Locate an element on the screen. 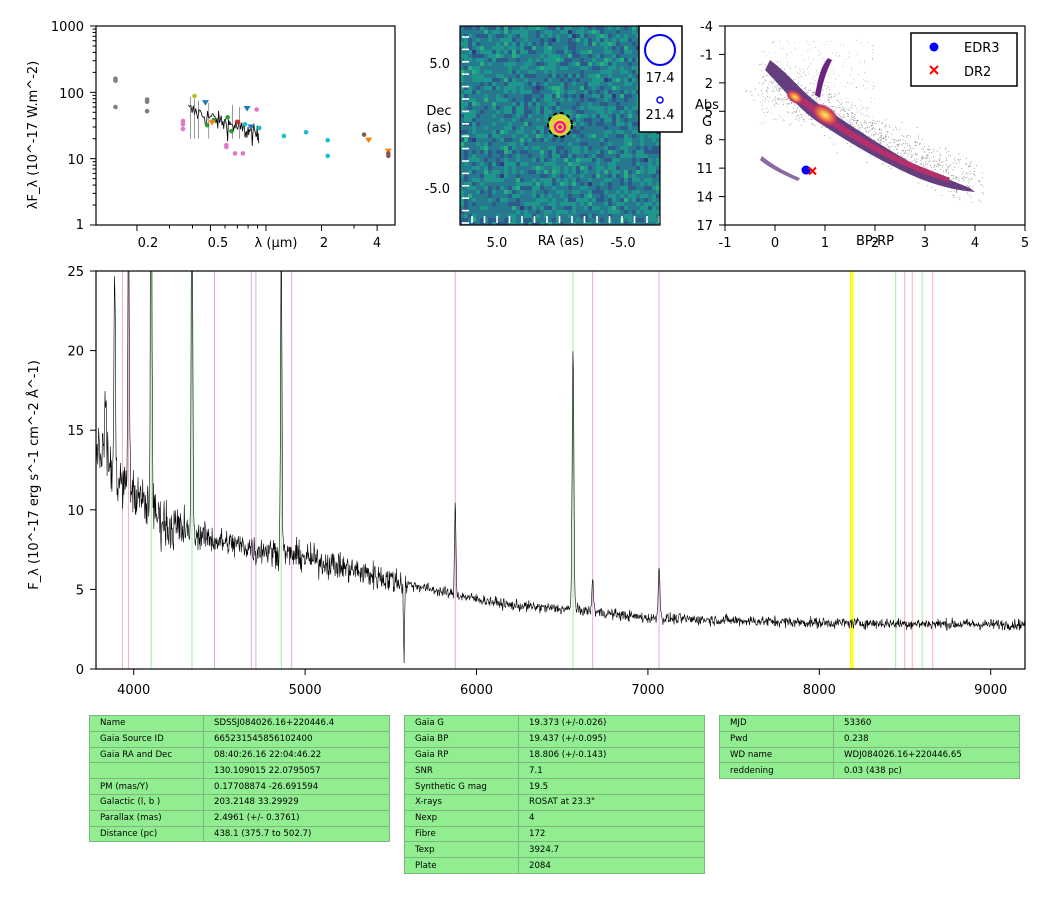 This screenshot has height=902, width=1050. sed-point is located at coordinates (247, 109).